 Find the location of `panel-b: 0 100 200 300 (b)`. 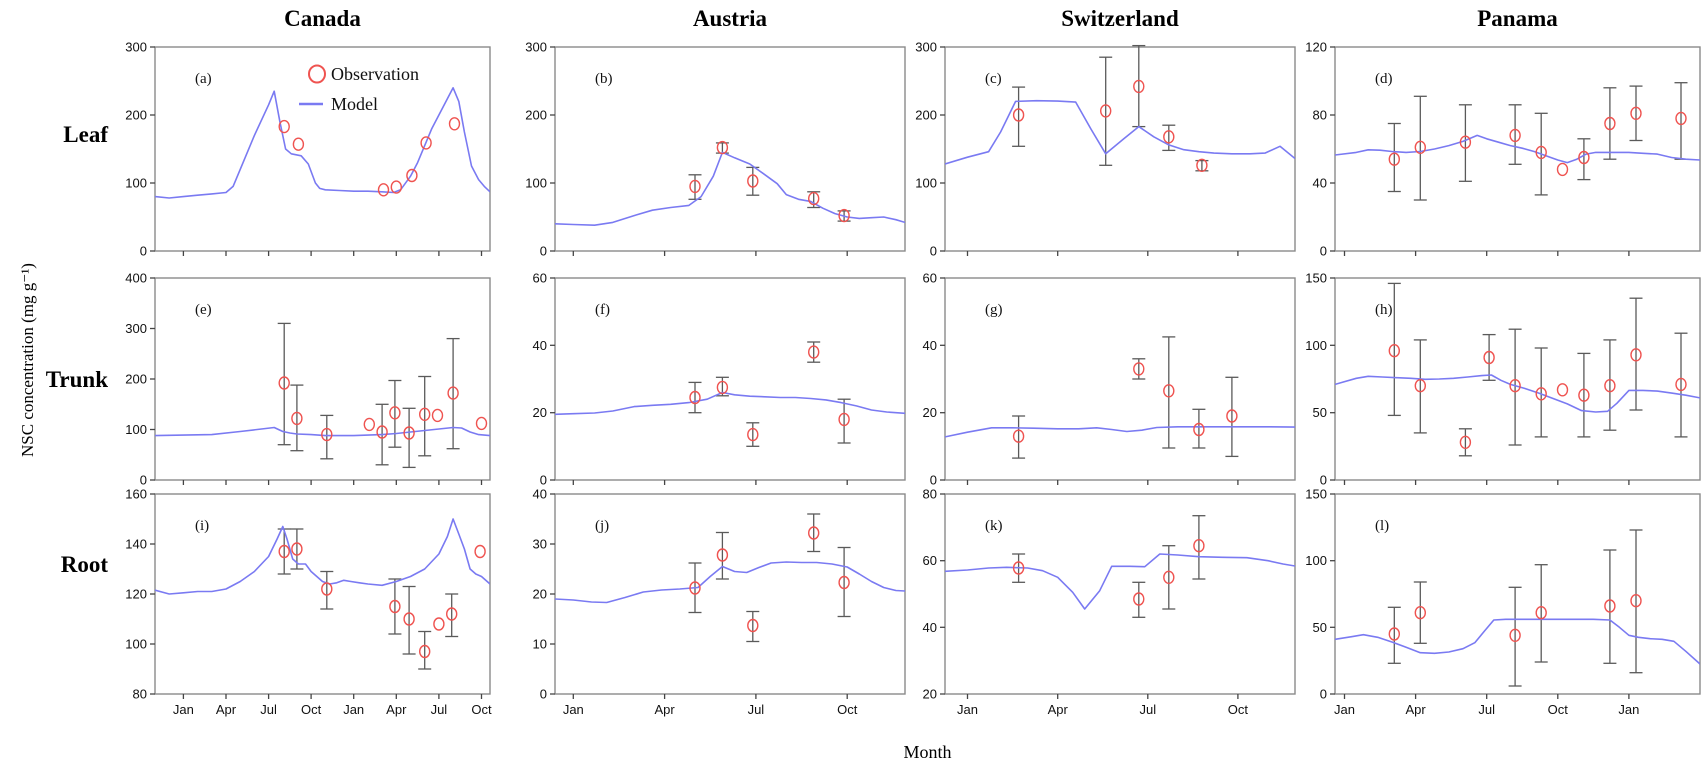

panel-b: 0 100 200 300 (b) is located at coordinates (715, 149).